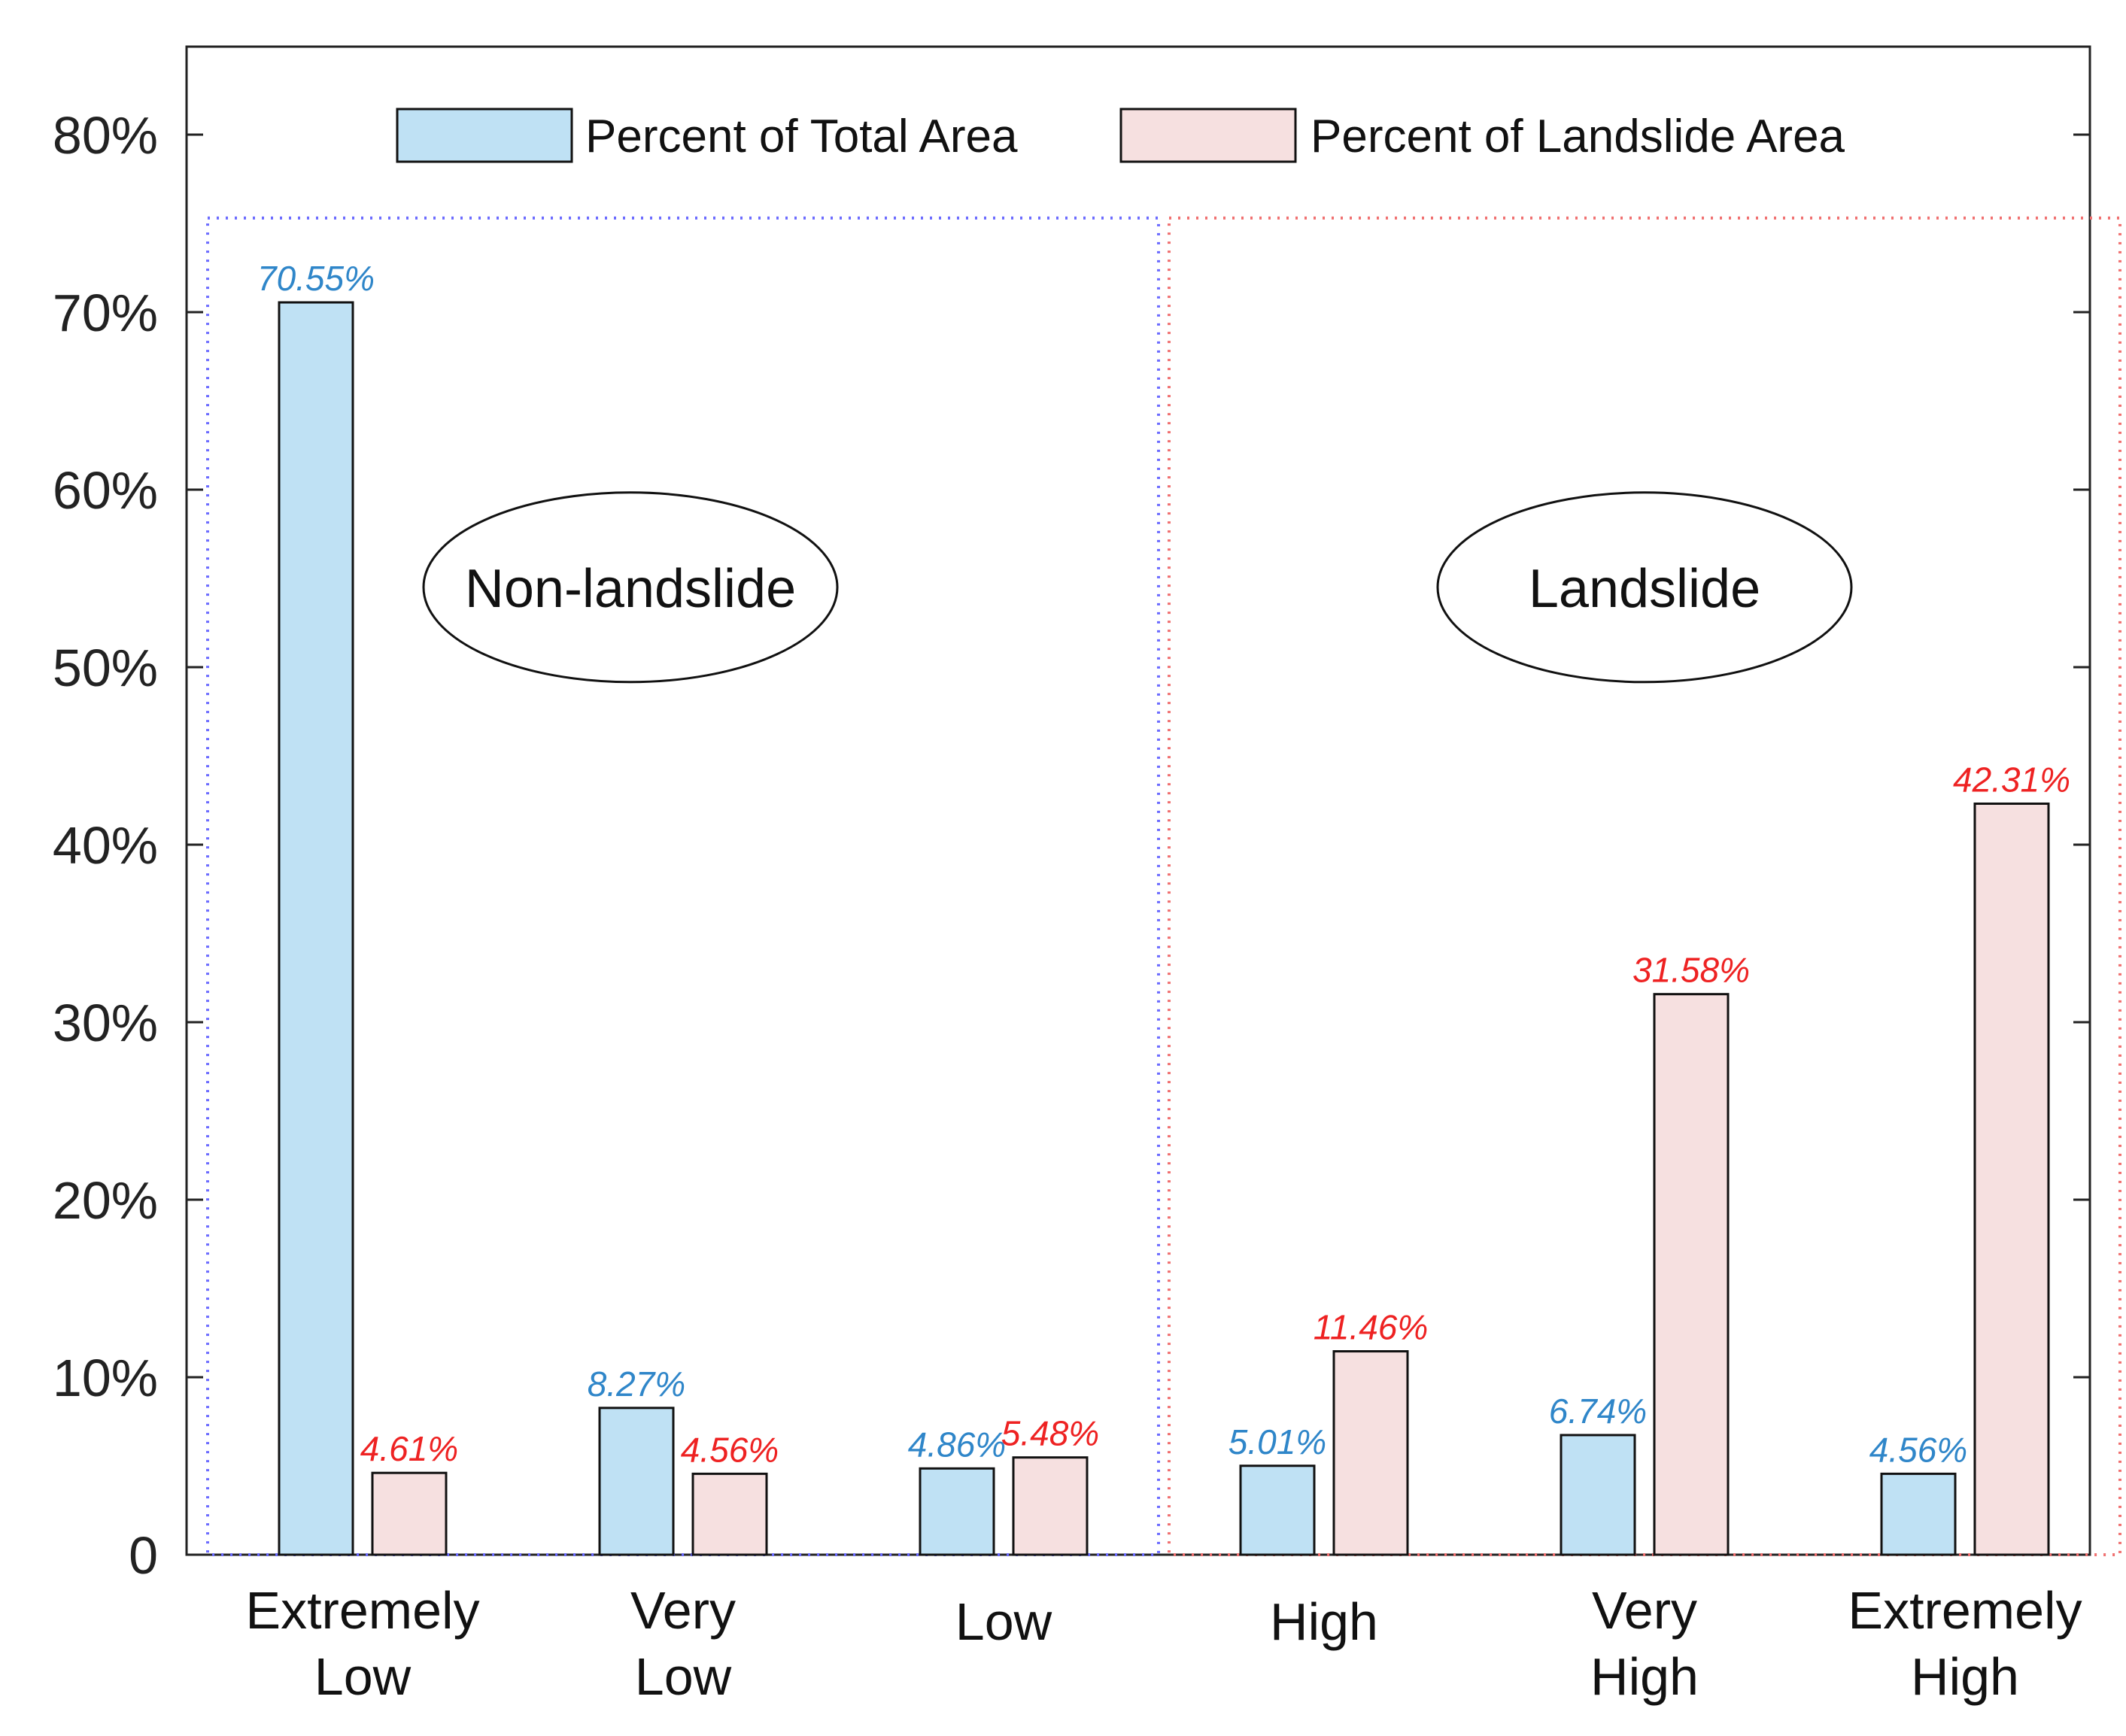 Image resolution: width=2126 pixels, height=1736 pixels. What do you see at coordinates (105, 313) in the screenshot?
I see `y-tick-label: 70%` at bounding box center [105, 313].